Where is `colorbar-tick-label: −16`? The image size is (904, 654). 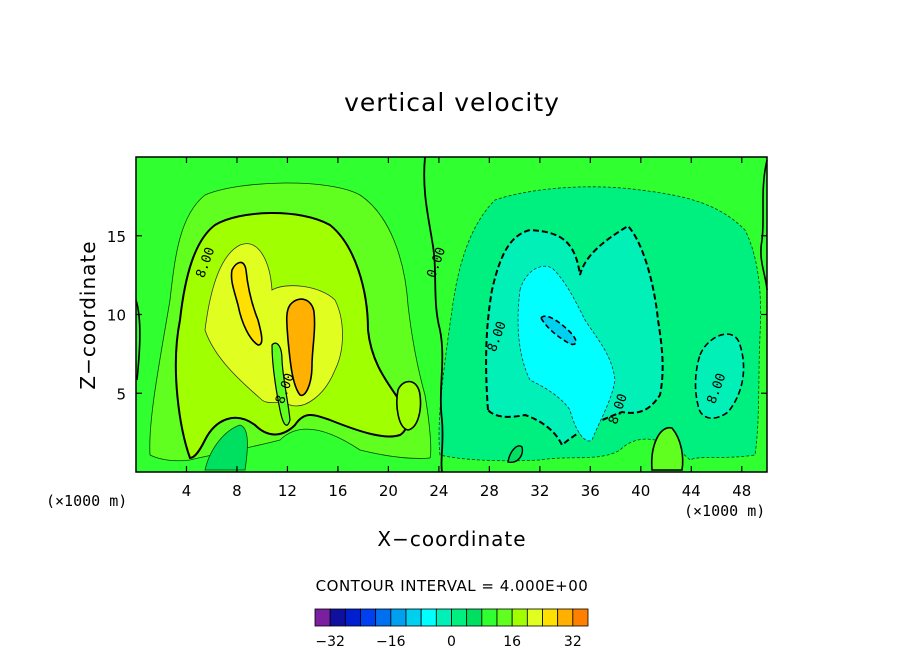
colorbar-tick-label: −16 is located at coordinates (391, 642).